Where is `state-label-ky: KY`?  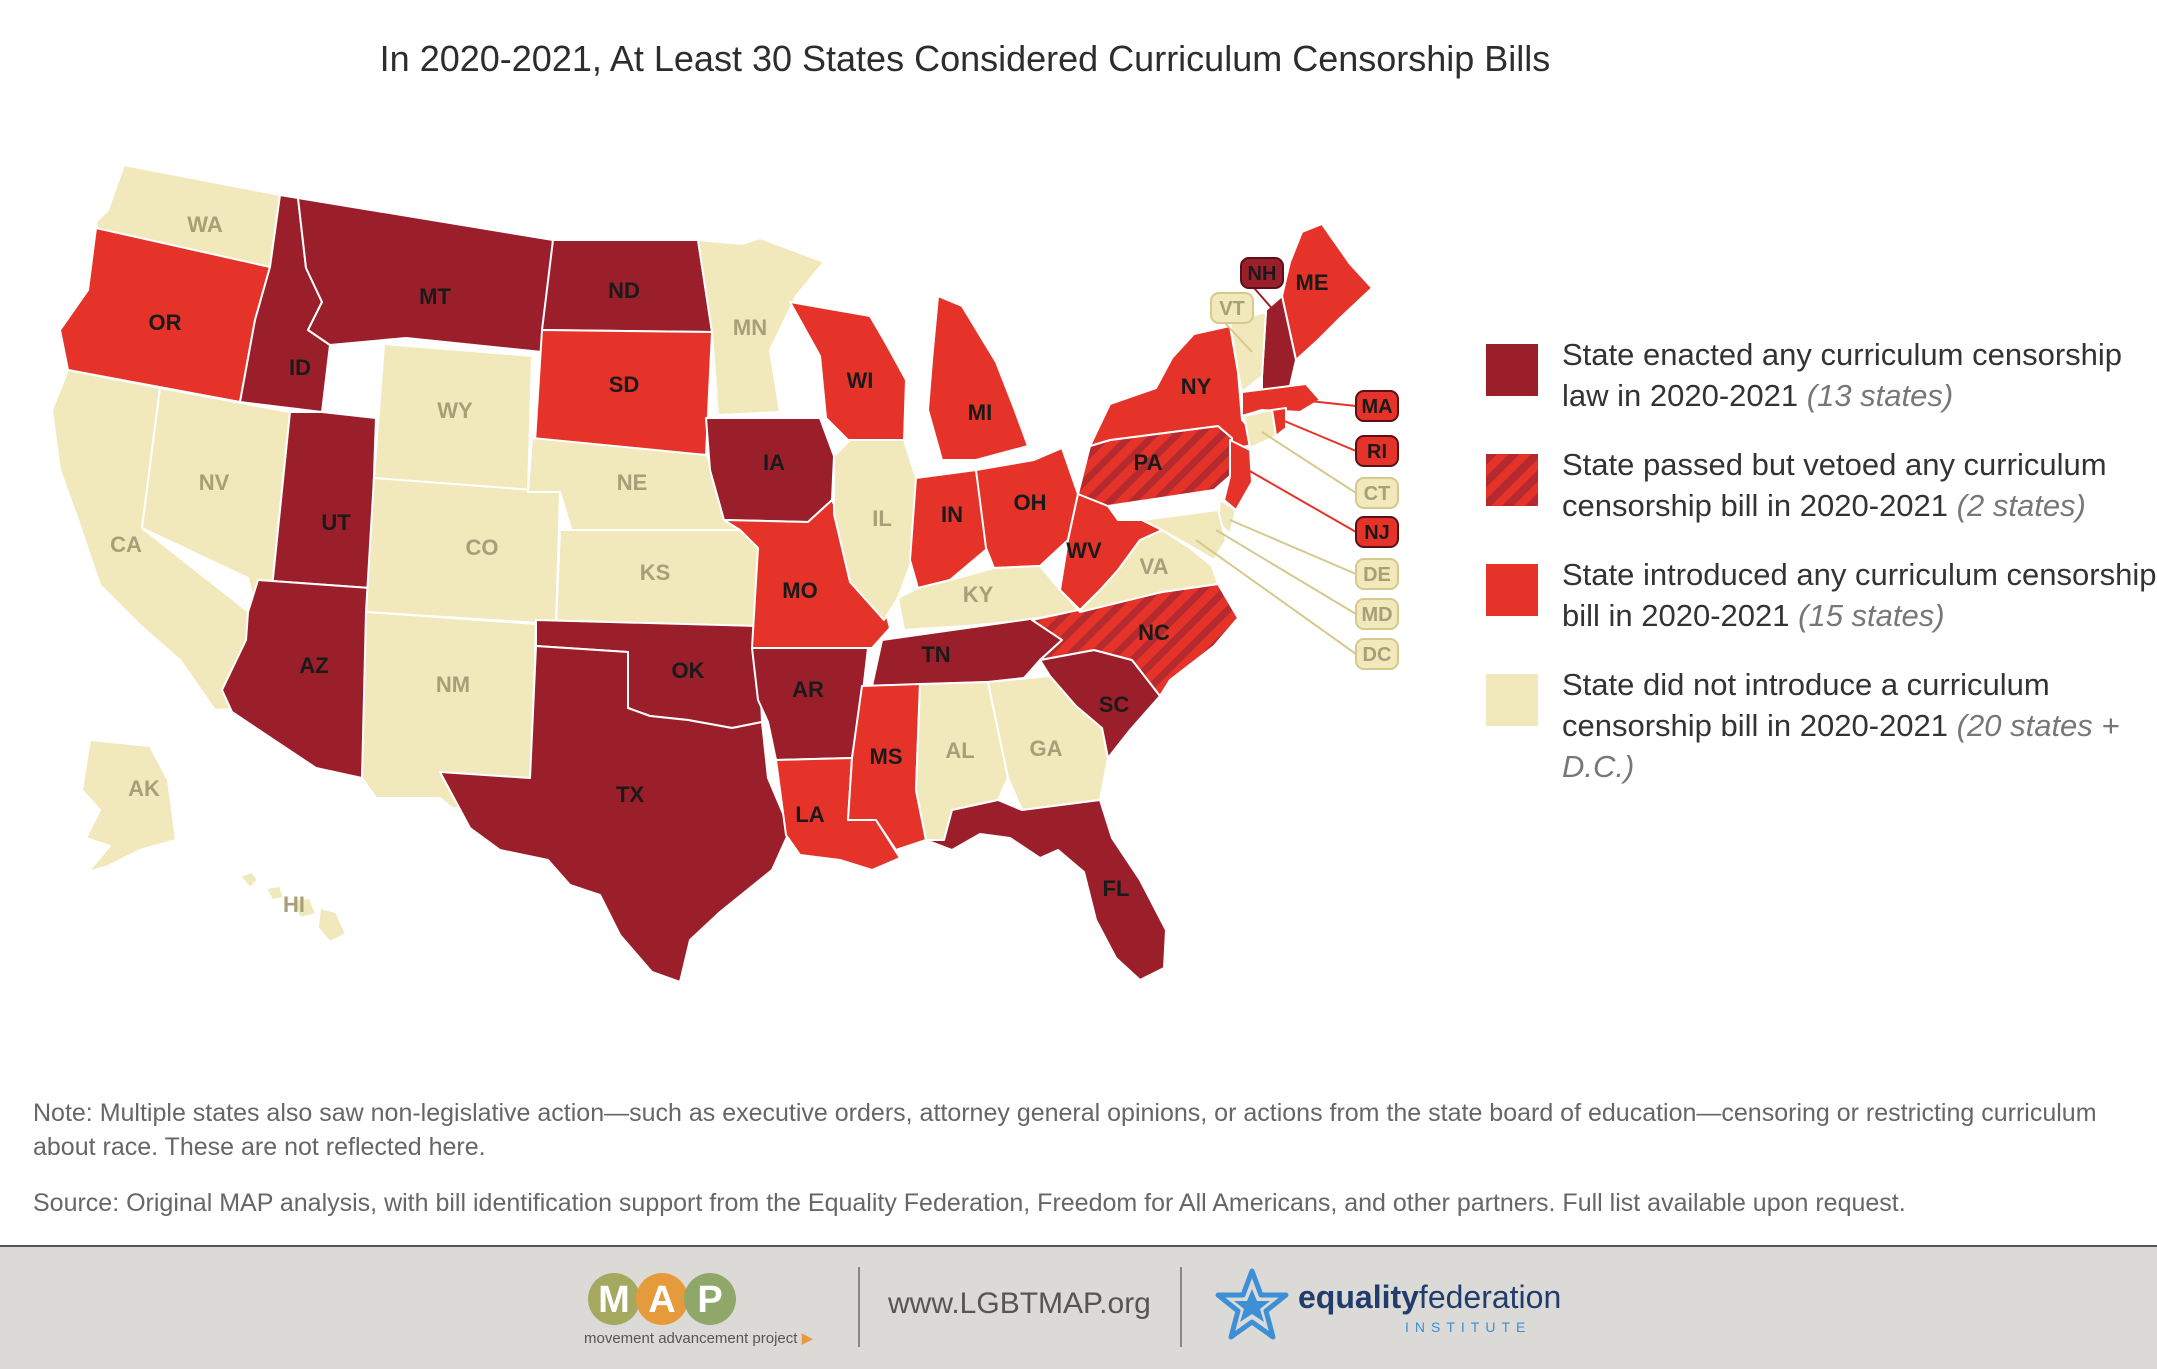 state-label-ky: KY is located at coordinates (978, 594).